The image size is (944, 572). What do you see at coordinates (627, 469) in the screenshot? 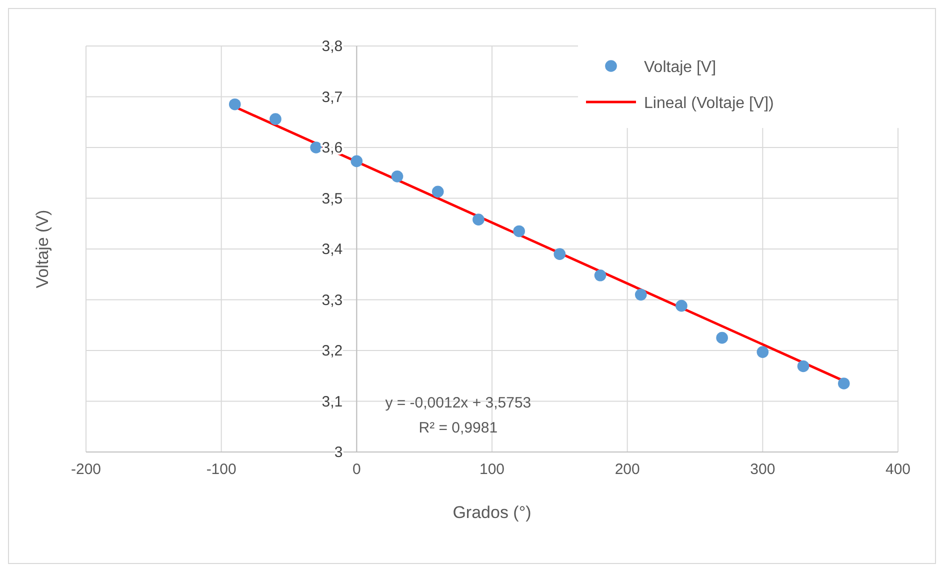
I see `x-tick-label: 200` at bounding box center [627, 469].